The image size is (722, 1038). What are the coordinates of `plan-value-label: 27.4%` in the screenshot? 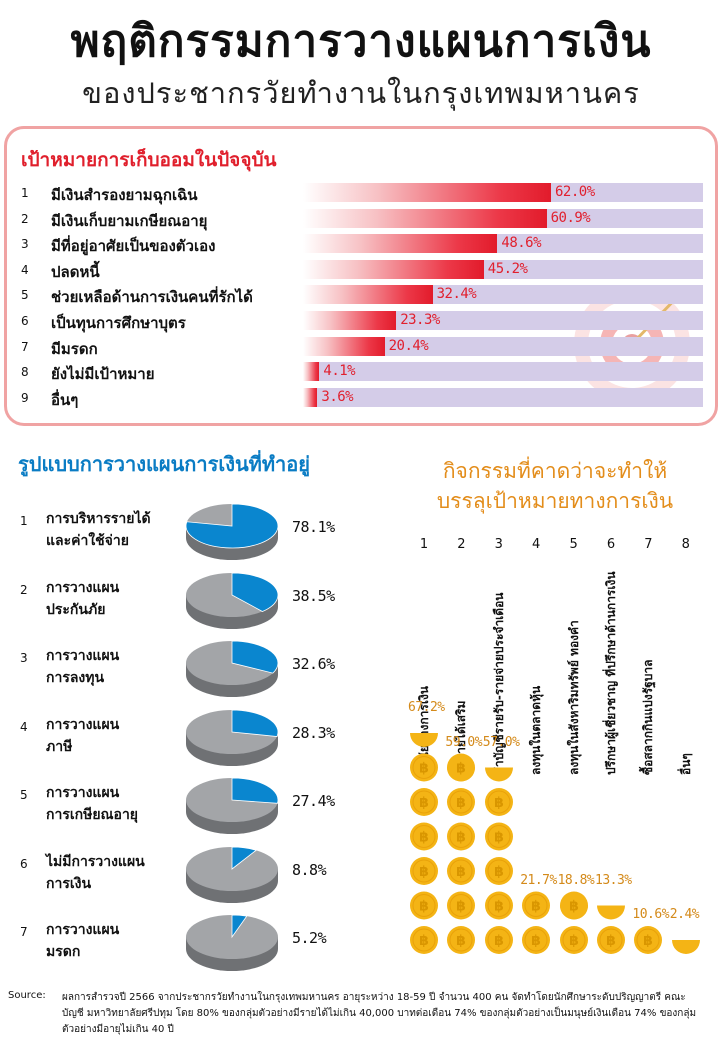 It's located at (313, 801).